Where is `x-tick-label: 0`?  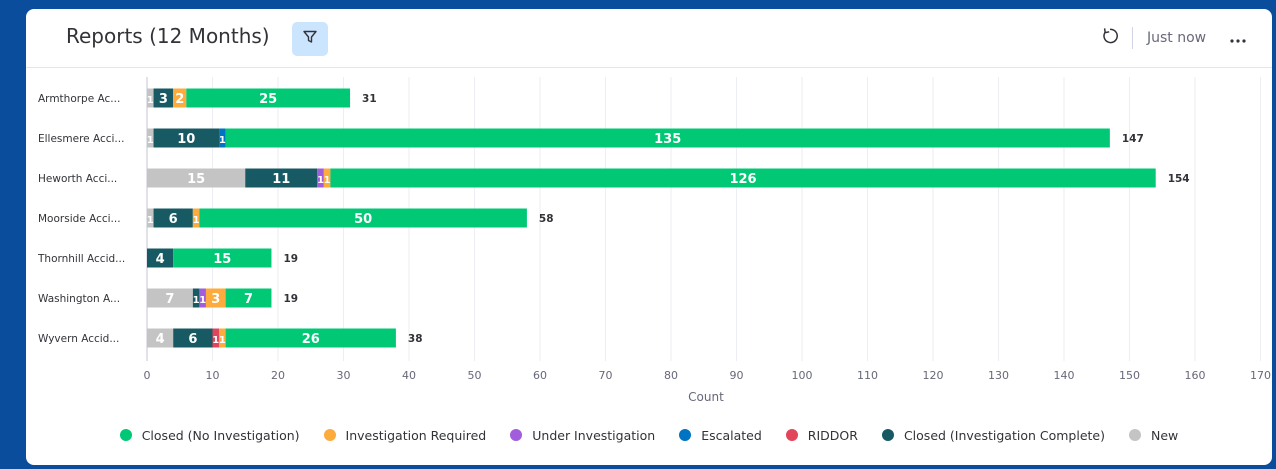
x-tick-label: 0 is located at coordinates (147, 375).